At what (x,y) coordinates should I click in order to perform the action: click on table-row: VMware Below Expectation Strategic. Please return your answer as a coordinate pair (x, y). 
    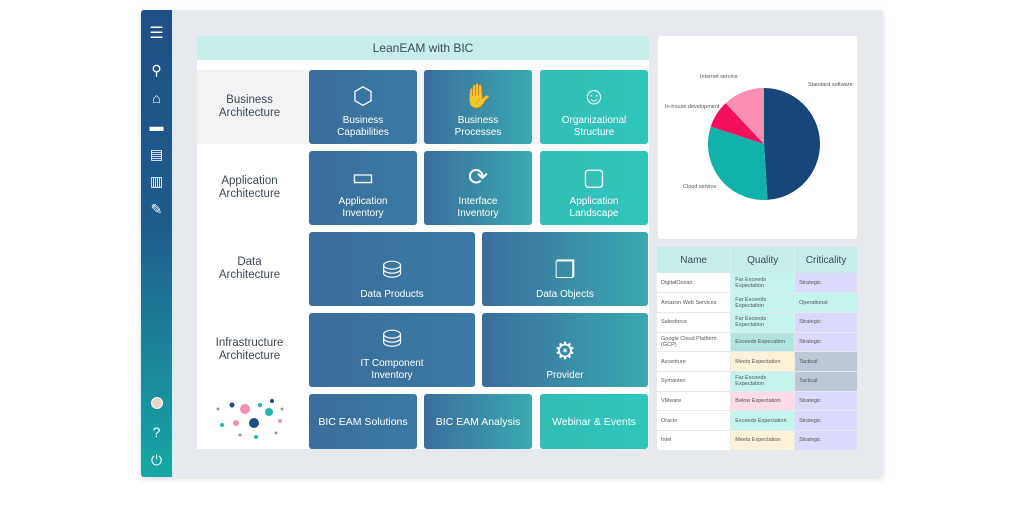
    Looking at the image, I should click on (757, 401).